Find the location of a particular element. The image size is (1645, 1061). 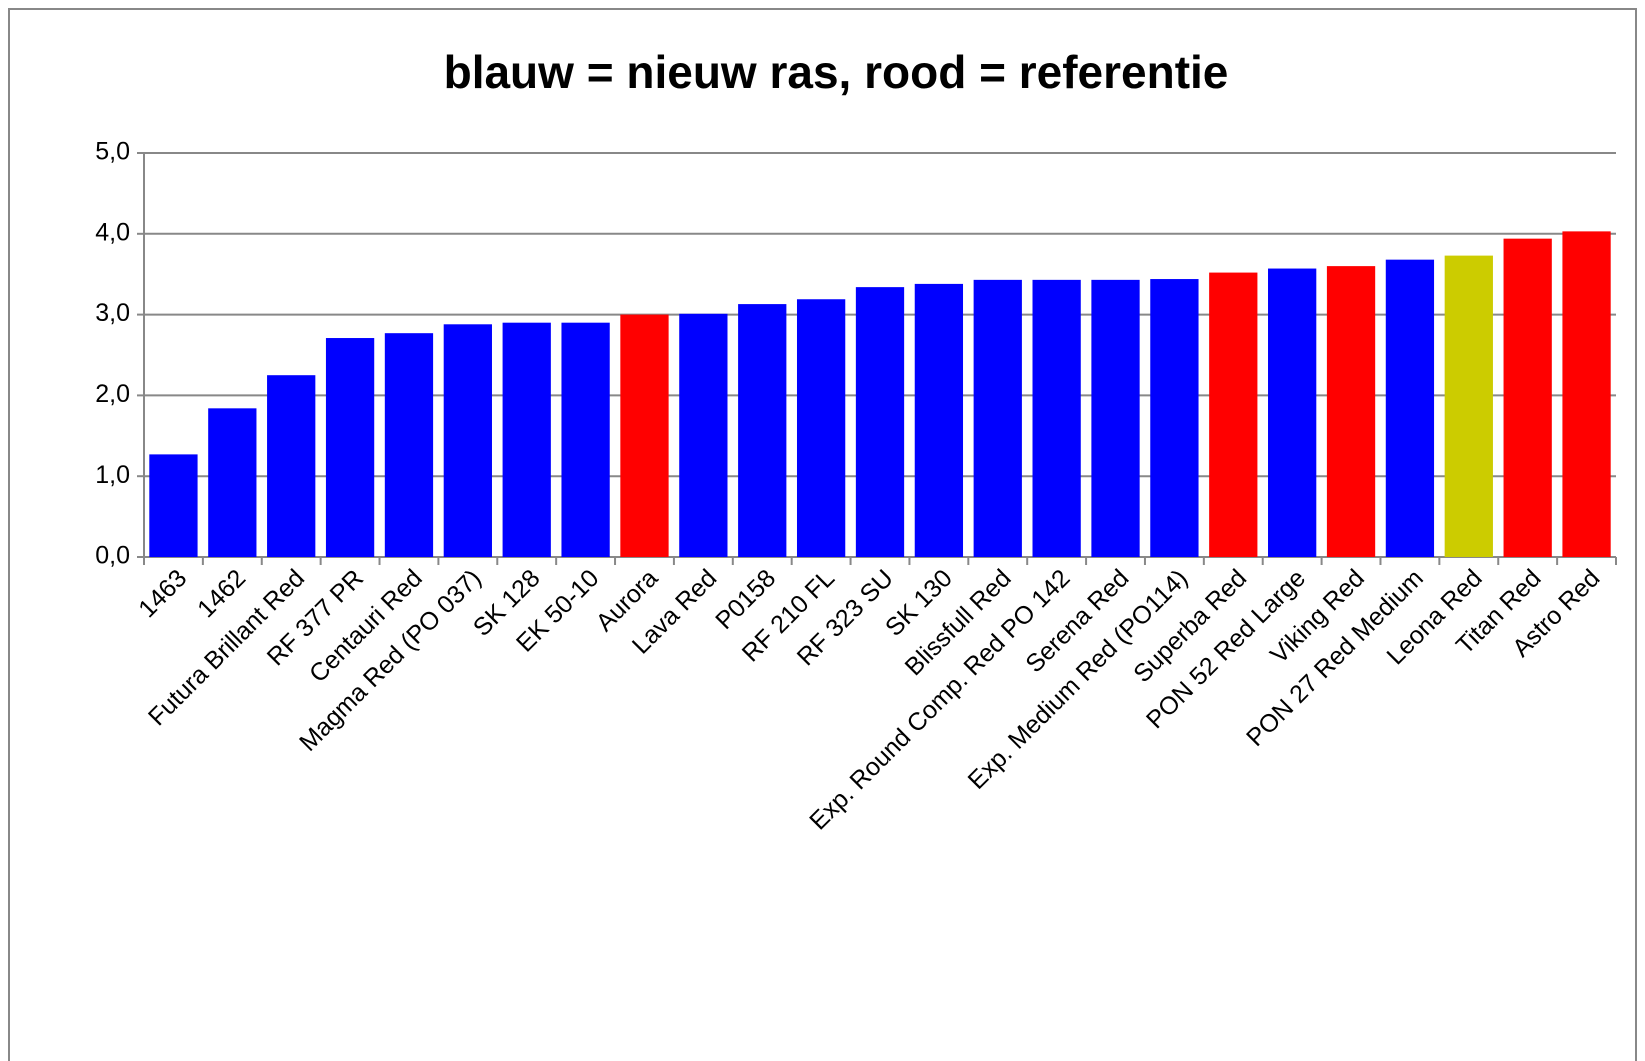

y-tick-label: 0,0 is located at coordinates (112, 556).